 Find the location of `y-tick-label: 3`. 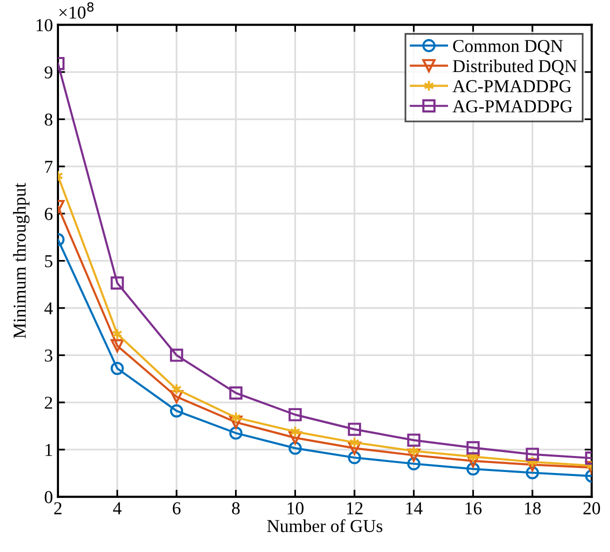

y-tick-label: 3 is located at coordinates (48, 356).